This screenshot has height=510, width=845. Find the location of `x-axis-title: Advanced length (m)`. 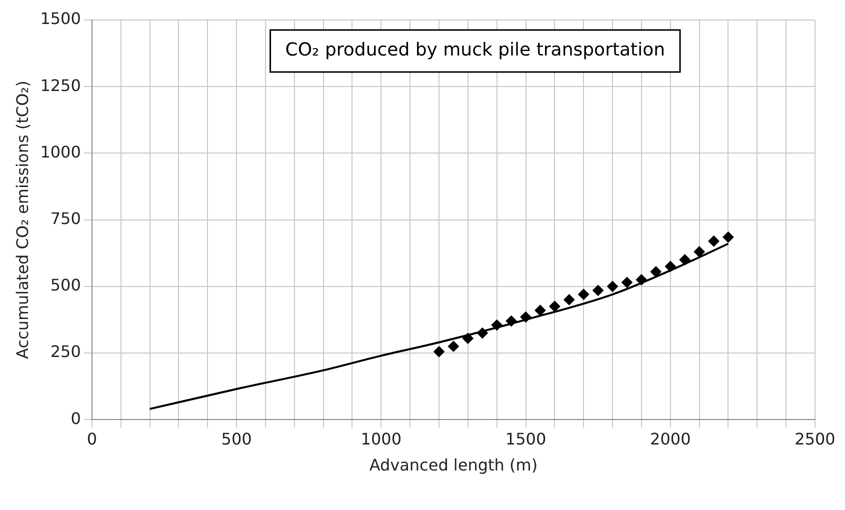

x-axis-title: Advanced length (m) is located at coordinates (453, 465).